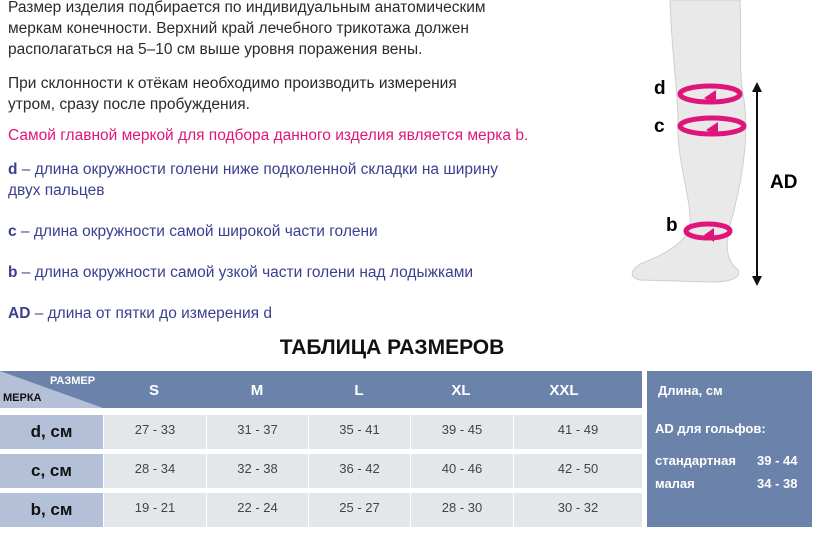 The width and height of the screenshot is (816, 533). Describe the element at coordinates (578, 510) in the screenshot. I see `table-cell: 30 - 32` at that location.